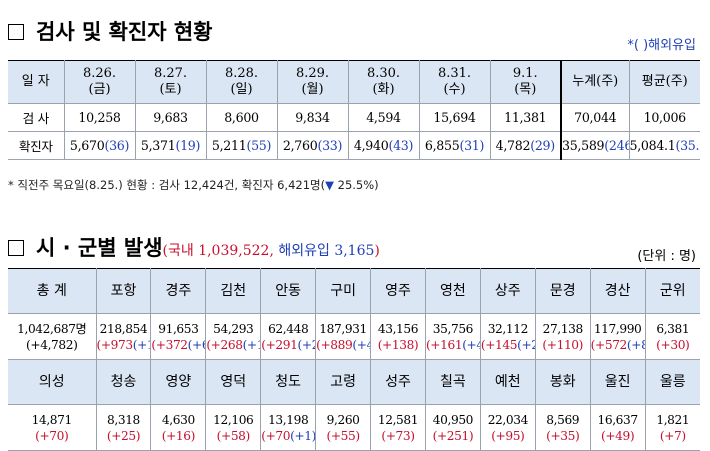 The image size is (710, 451). What do you see at coordinates (224, 344) in the screenshot?
I see `daily-increase: (+268` at bounding box center [224, 344].